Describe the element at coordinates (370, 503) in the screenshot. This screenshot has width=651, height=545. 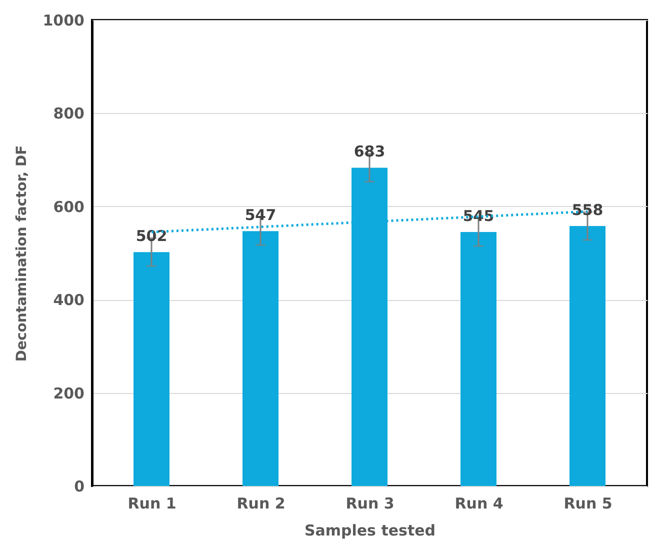
I see `x-tick-label: Run 3` at that location.